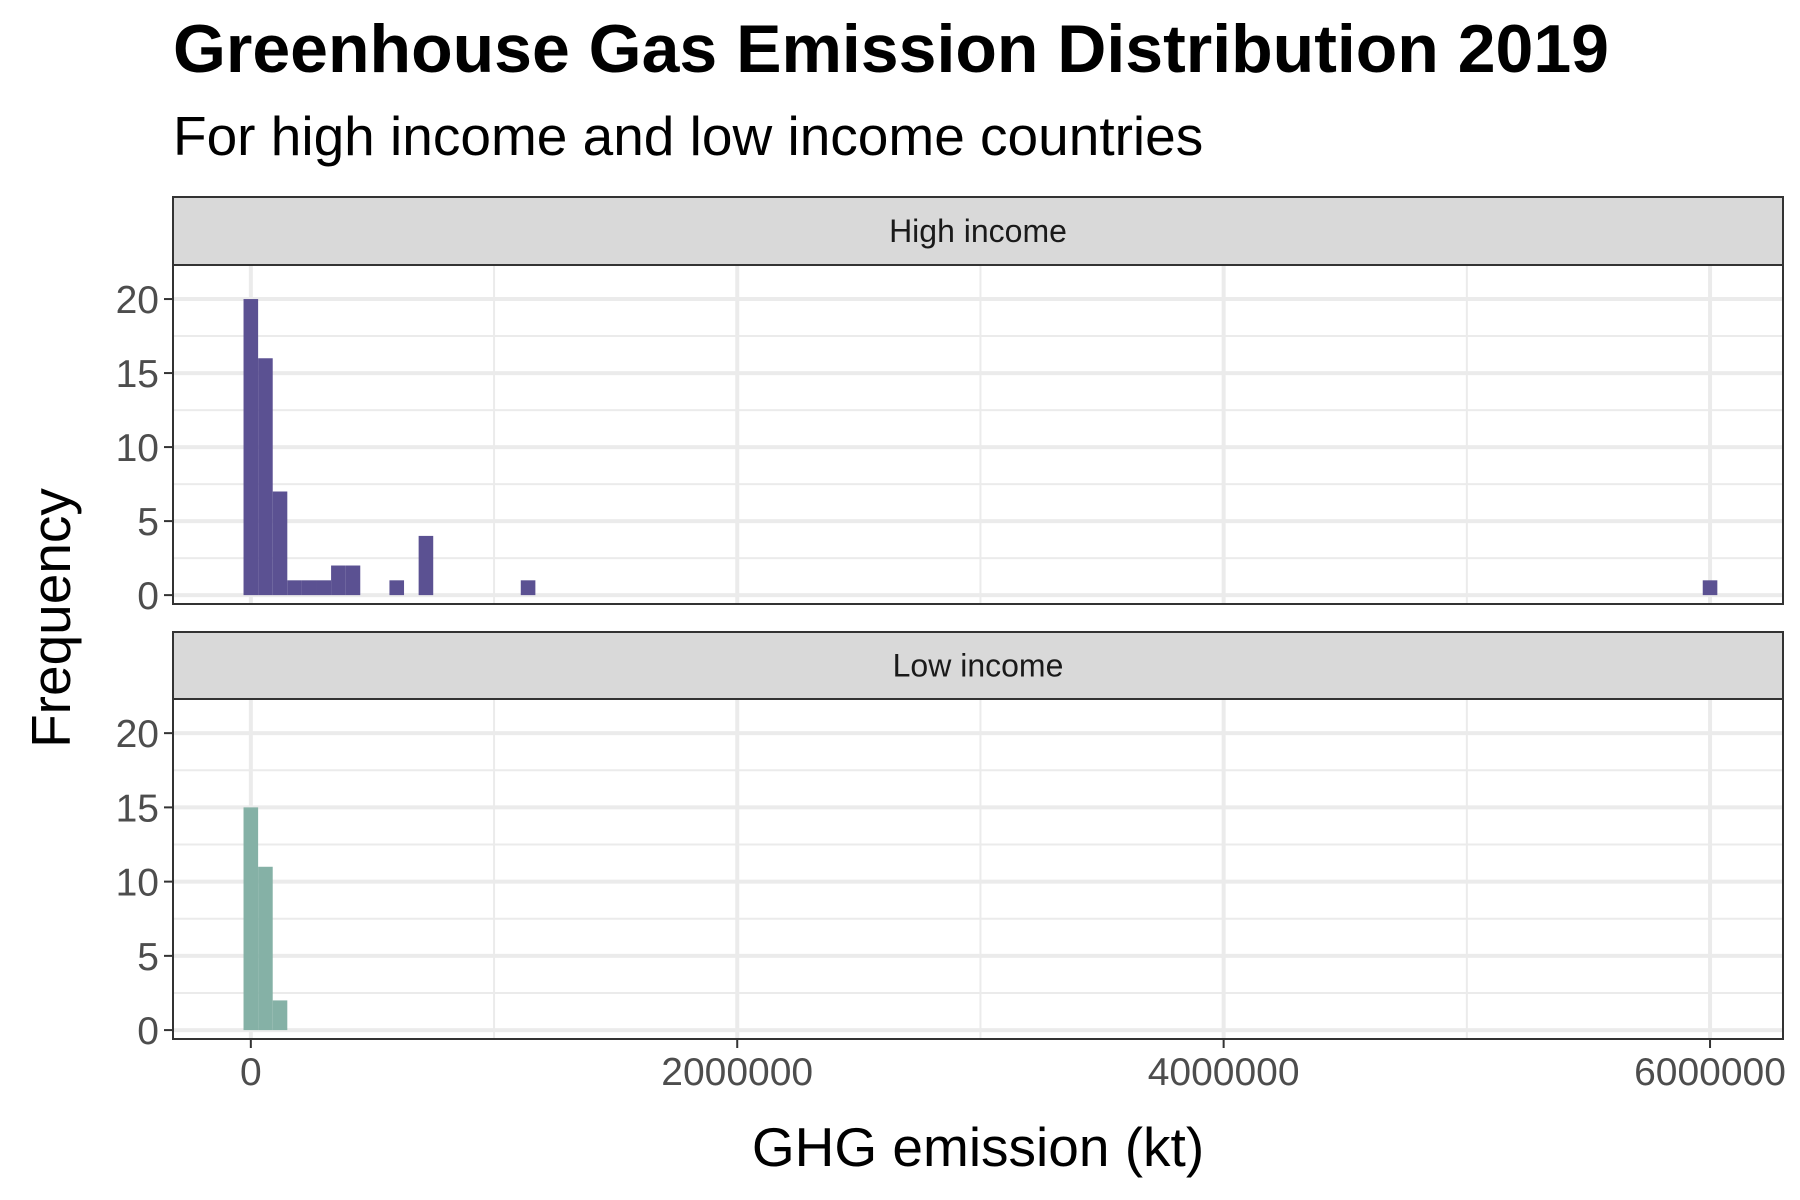  Describe the element at coordinates (1710, 1072) in the screenshot. I see `x-tick-label: 6000000` at that location.